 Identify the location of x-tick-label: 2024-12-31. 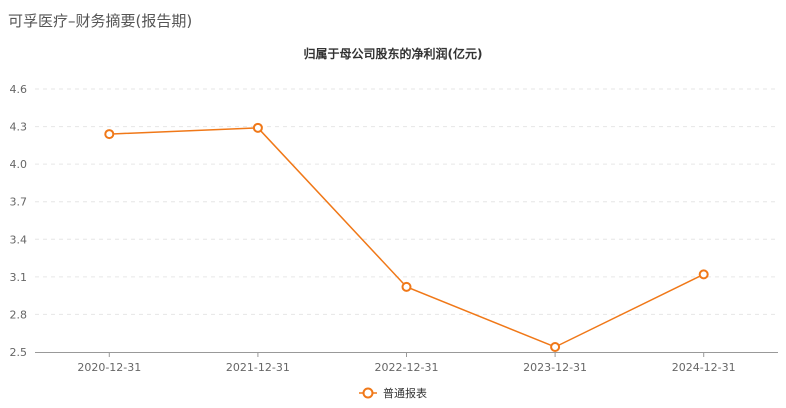
(704, 367).